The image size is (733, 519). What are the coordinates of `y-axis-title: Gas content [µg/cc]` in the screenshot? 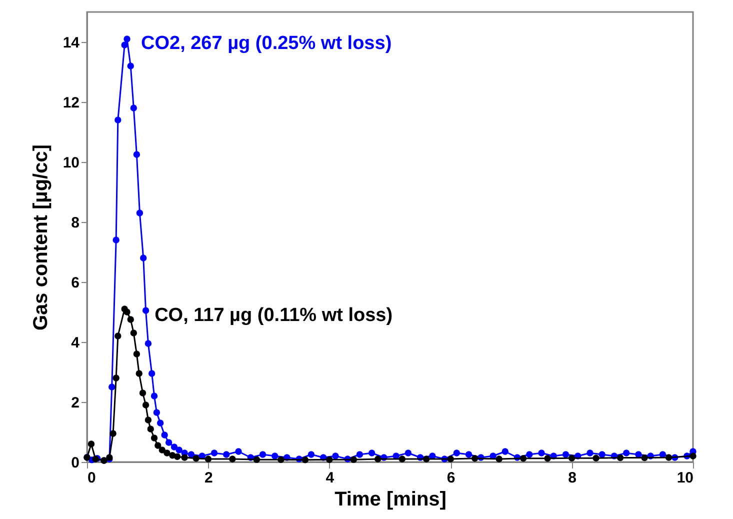 It's located at (41, 237).